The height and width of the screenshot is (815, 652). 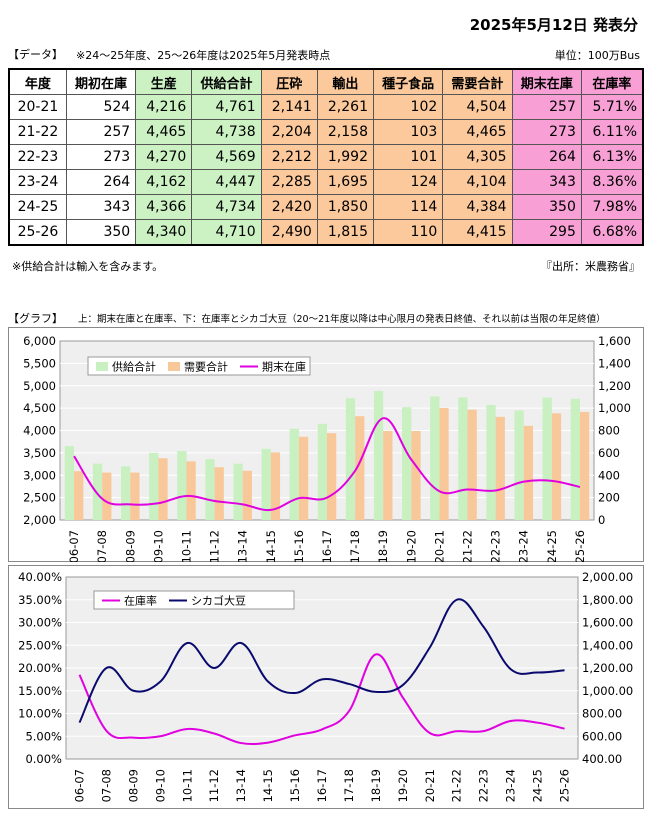 What do you see at coordinates (408, 232) in the screenshot?
I see `table-cell: 110` at bounding box center [408, 232].